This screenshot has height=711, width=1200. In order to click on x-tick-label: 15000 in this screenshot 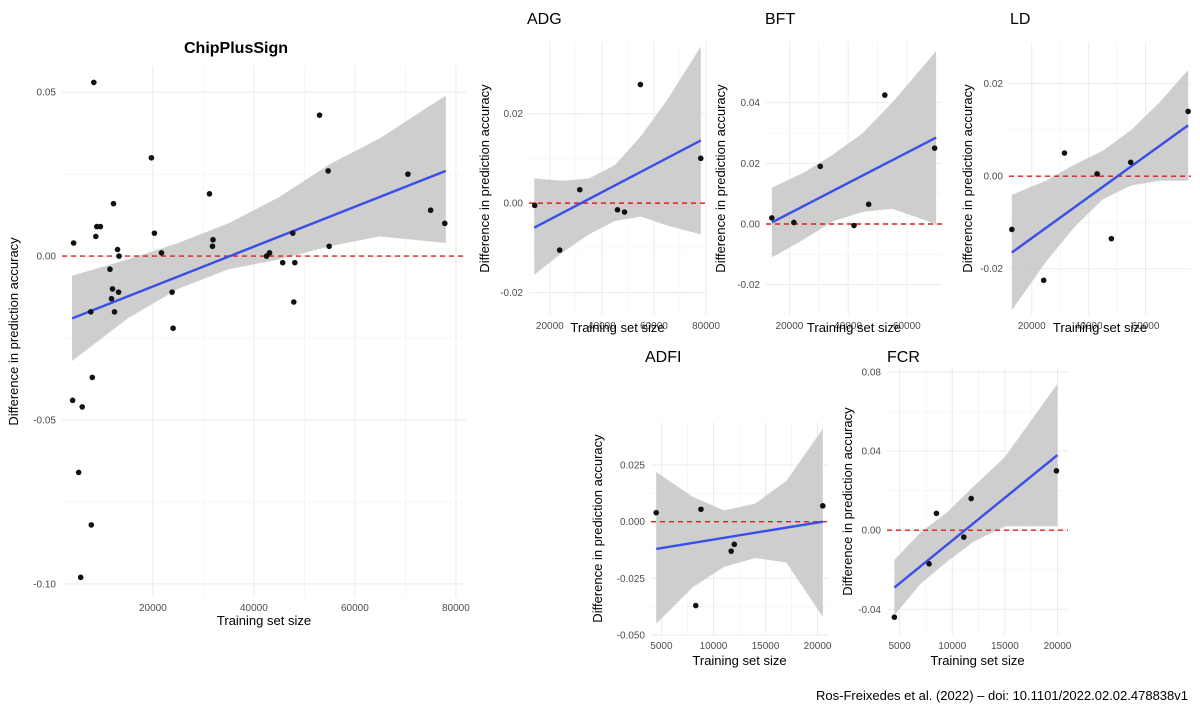, I will do `click(1005, 646)`.